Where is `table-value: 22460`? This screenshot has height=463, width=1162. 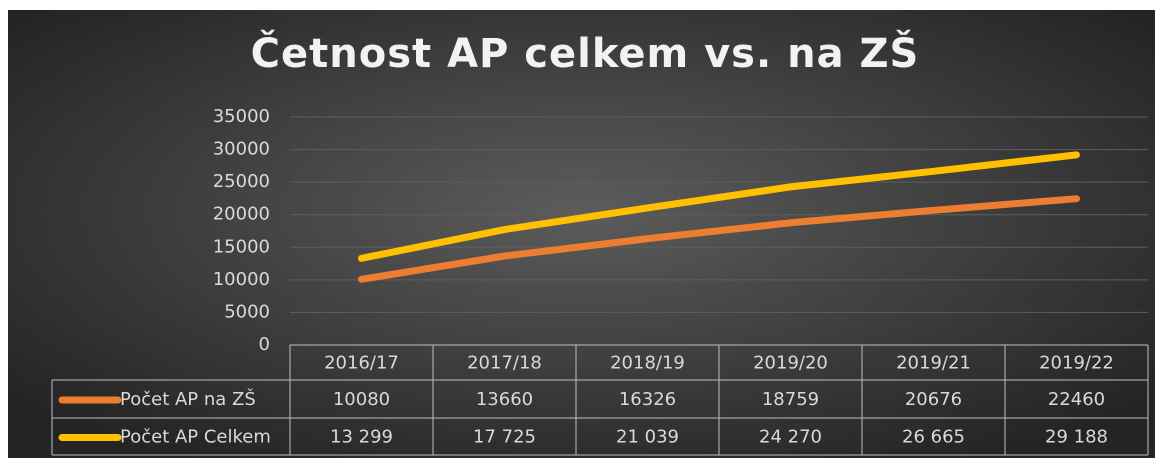 table-value: 22460 is located at coordinates (1076, 399).